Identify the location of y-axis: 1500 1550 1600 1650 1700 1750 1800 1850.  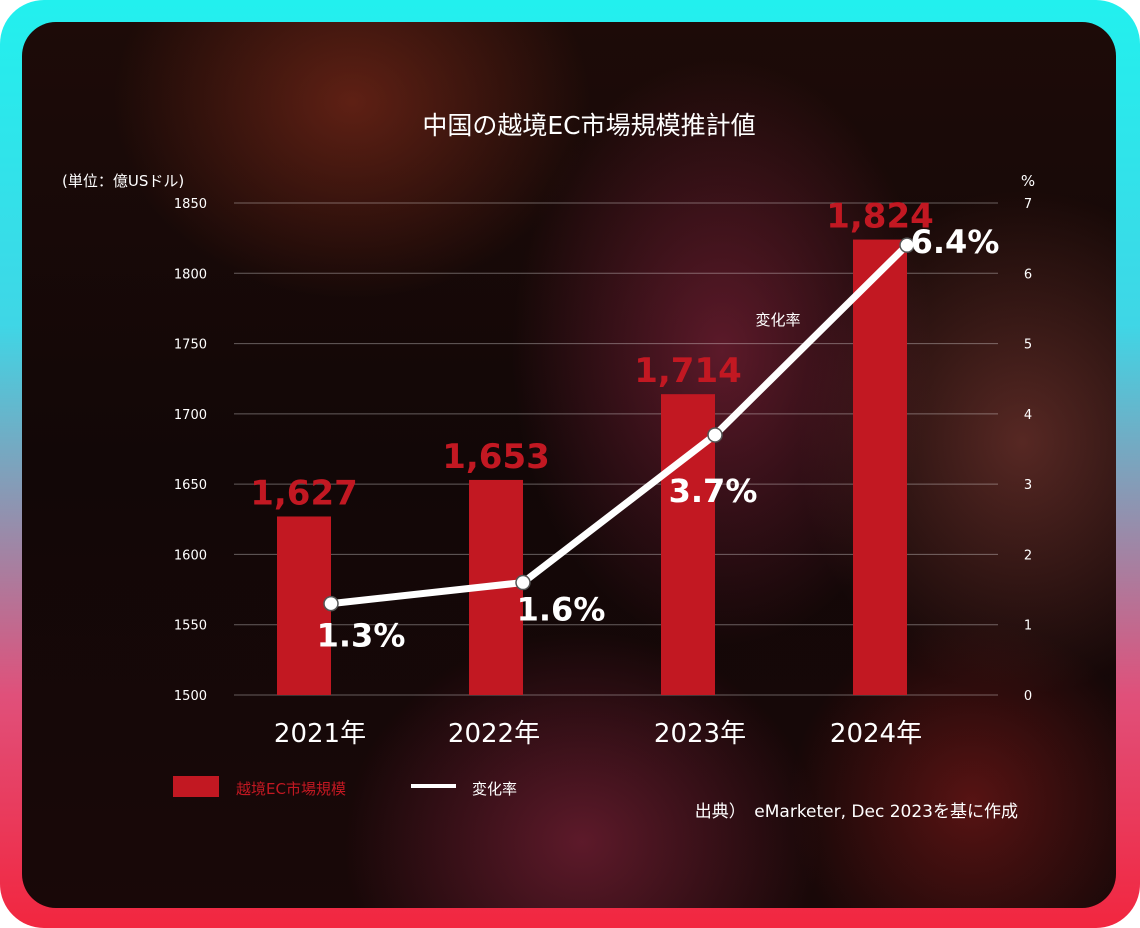
(190, 450).